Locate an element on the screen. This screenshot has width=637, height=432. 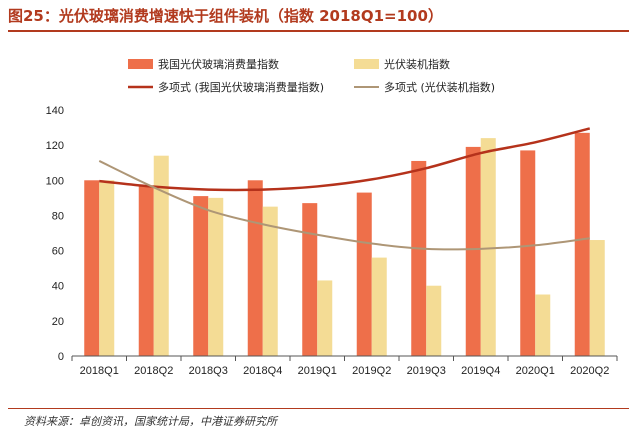
y-tick-label: 60 is located at coordinates (58, 252).